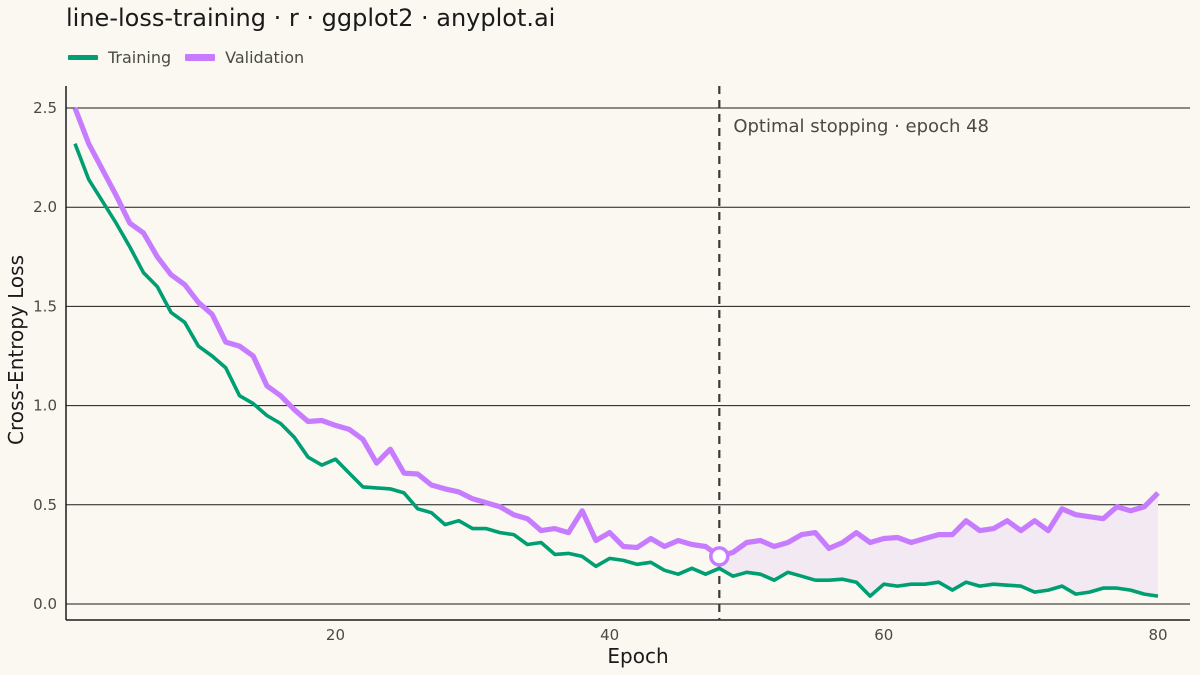  I want to click on optimal-stopping-annotation: Optimal stopping · epoch 48, so click(861, 126).